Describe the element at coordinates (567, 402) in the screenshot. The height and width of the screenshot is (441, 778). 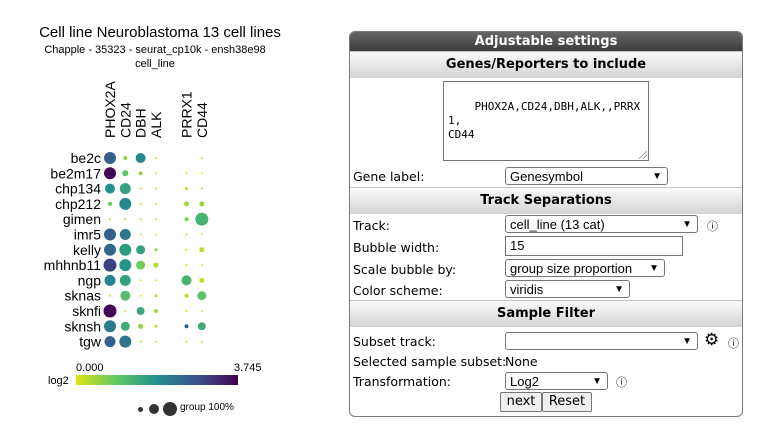
I see `reset-button: Reset` at that location.